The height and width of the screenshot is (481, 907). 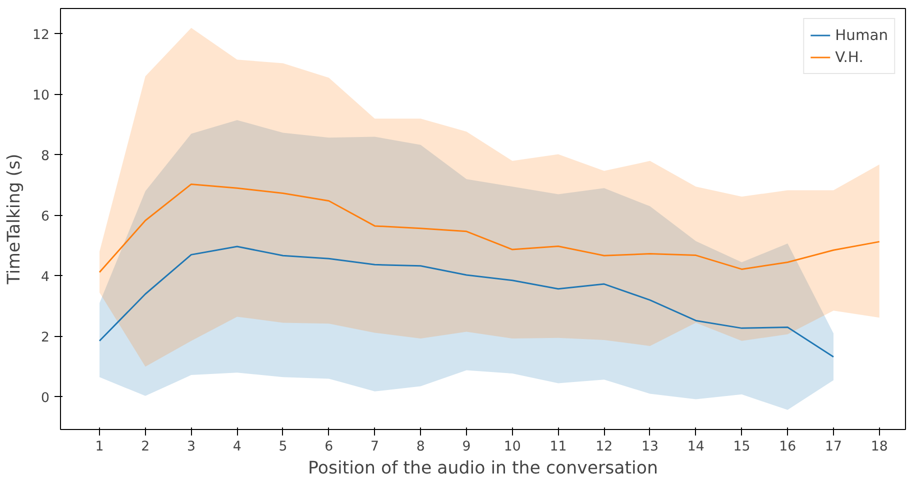 I want to click on x-tick-label: 15, so click(x=741, y=447).